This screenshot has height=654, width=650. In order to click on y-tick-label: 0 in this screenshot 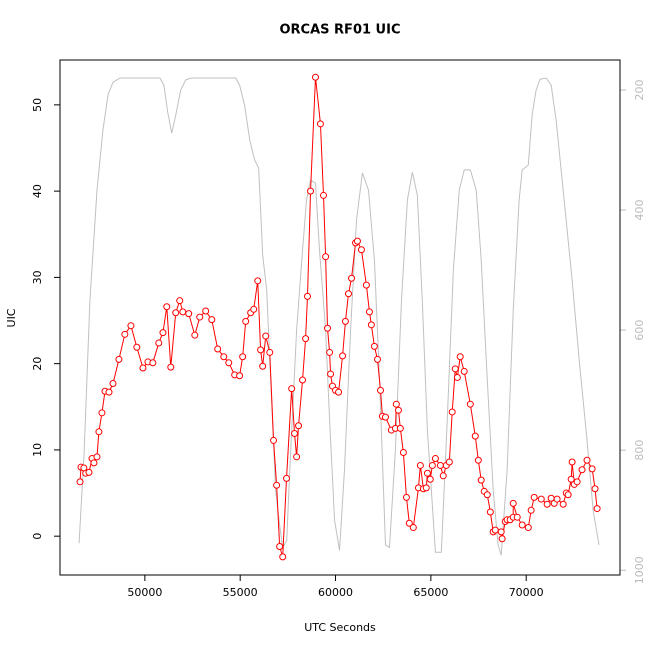, I will do `click(37, 536)`.